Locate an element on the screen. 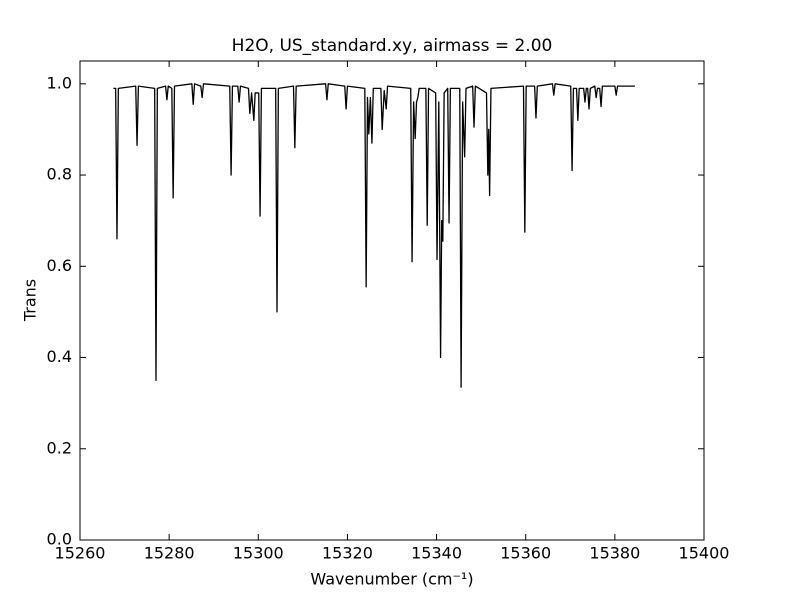 The image size is (800, 600). x-axis-label: Wavenumber (cm⁻¹) is located at coordinates (391, 579).